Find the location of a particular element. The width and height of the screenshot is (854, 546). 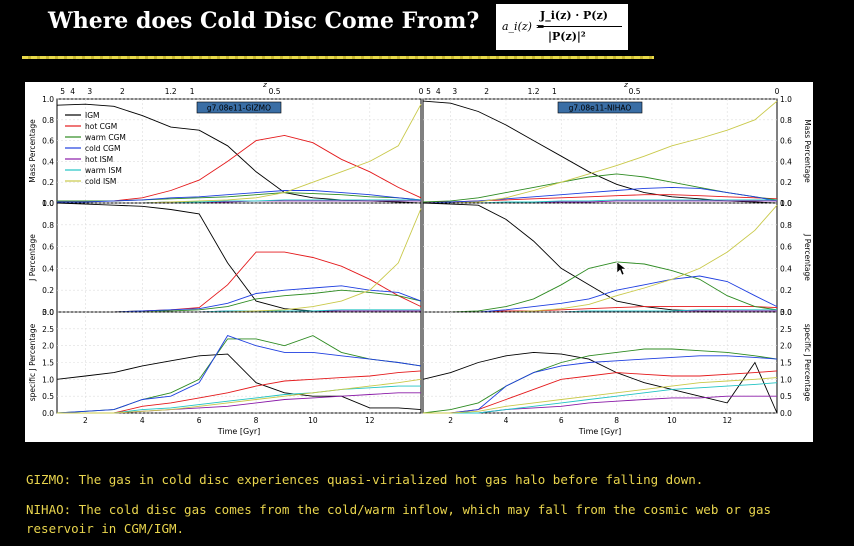

series-line-cold-ism-sj is located at coordinates (239, 396).